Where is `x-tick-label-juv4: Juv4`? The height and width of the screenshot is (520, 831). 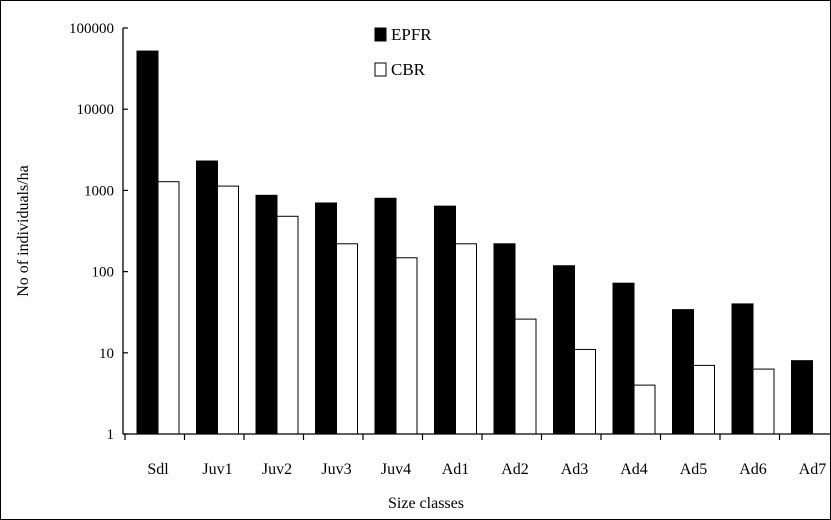
x-tick-label-juv4: Juv4 is located at coordinates (396, 469).